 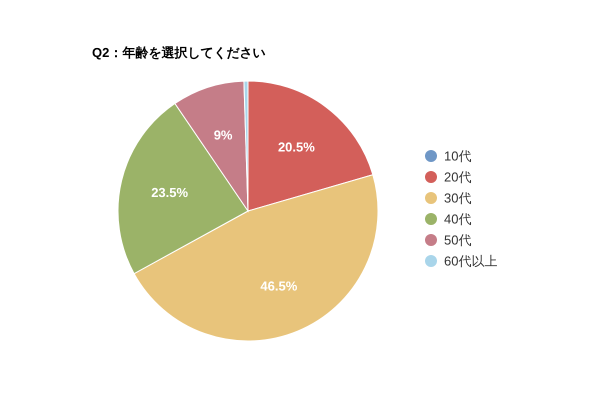 What do you see at coordinates (458, 219) in the screenshot?
I see `legend-label: 40代` at bounding box center [458, 219].